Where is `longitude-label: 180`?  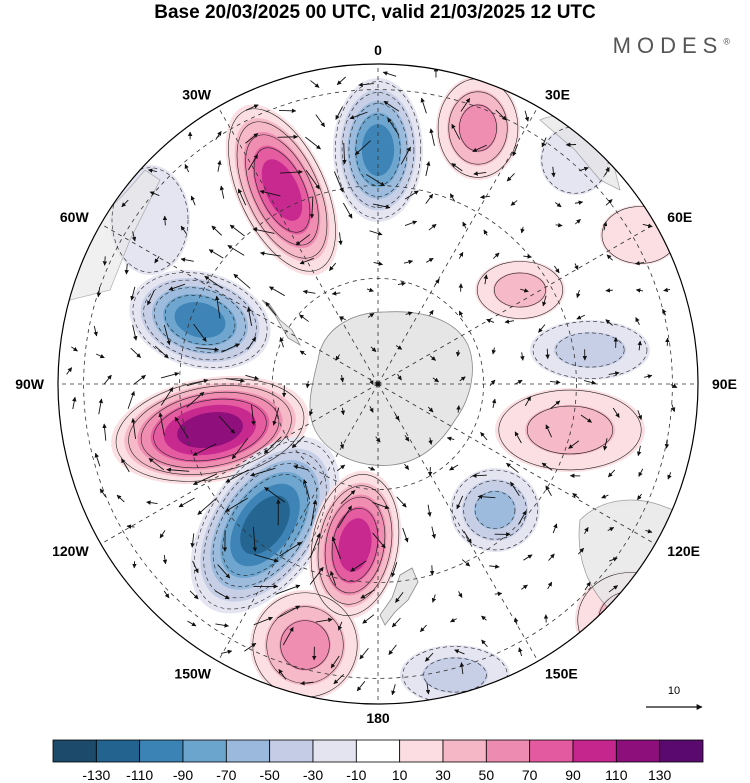 longitude-label: 180 is located at coordinates (378, 718).